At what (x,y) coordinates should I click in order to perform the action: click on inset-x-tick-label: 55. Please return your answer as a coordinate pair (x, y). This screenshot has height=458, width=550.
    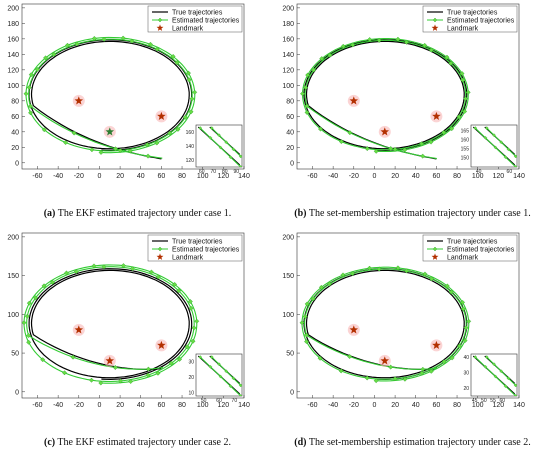
    Looking at the image, I should click on (493, 401).